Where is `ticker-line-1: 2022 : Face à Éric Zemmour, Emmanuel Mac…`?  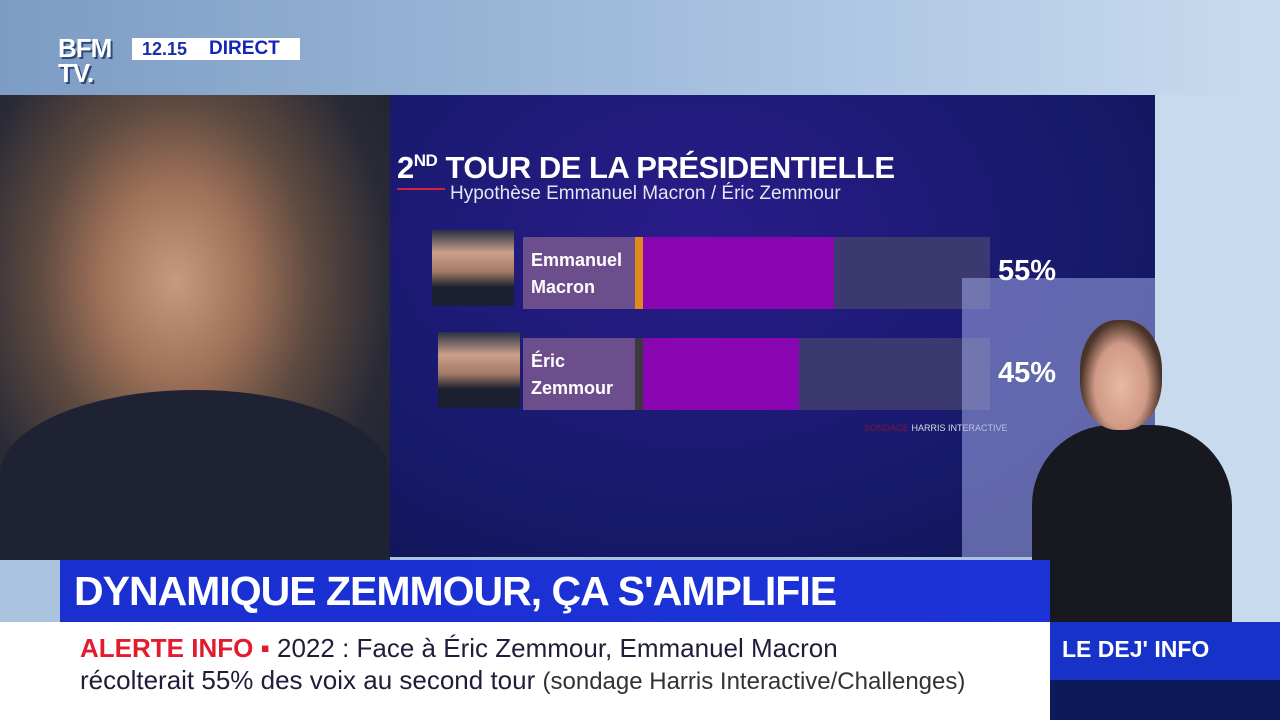 ticker-line-1: 2022 : Face à Éric Zemmour, Emmanuel Mac… is located at coordinates (557, 648).